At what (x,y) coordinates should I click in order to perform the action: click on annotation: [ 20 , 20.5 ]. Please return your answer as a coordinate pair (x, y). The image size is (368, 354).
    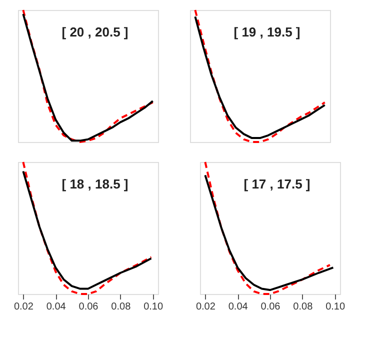
    Looking at the image, I should click on (95, 32).